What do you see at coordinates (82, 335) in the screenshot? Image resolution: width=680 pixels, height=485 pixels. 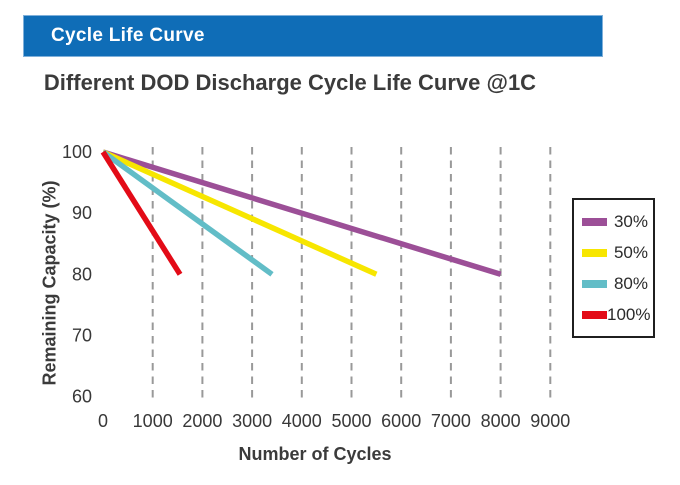 I see `y-tick-label-70: 70` at bounding box center [82, 335].